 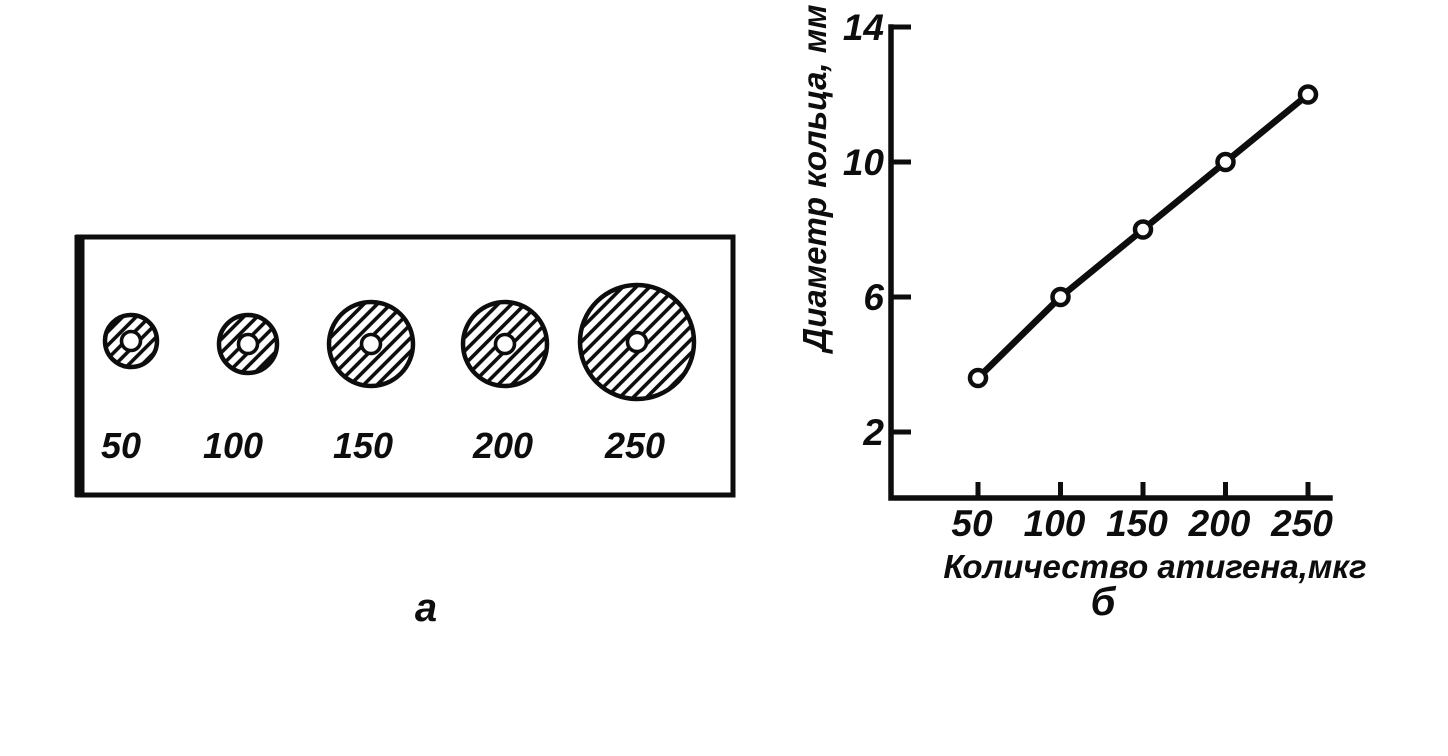 What do you see at coordinates (864, 162) in the screenshot?
I see `y-tick-label: 10` at bounding box center [864, 162].